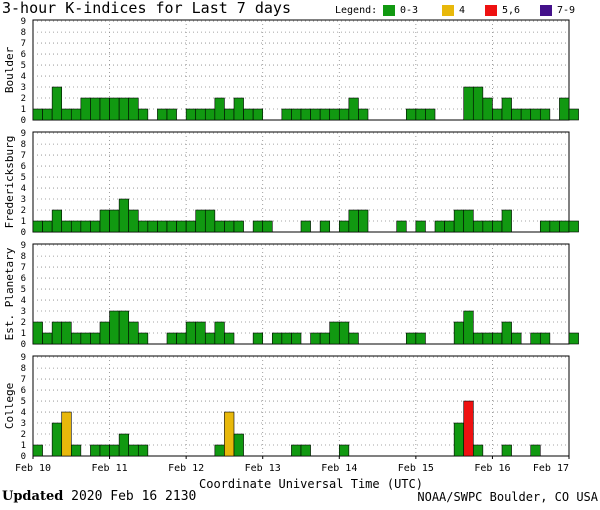  What do you see at coordinates (23, 334) in the screenshot?
I see `y-tick-label: 1` at bounding box center [23, 334].